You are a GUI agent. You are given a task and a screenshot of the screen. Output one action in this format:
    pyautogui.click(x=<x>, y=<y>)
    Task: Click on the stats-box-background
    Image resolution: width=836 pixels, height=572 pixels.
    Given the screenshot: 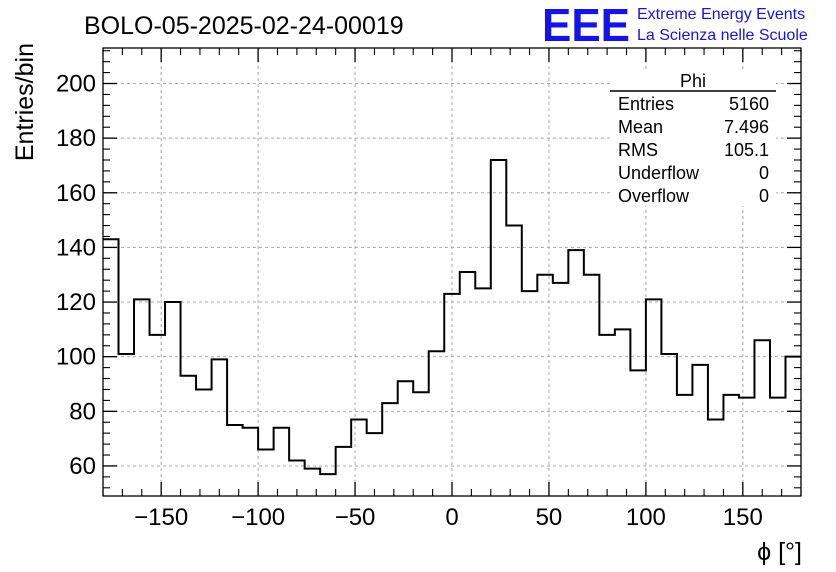 What is the action you would take?
    pyautogui.click(x=693, y=139)
    